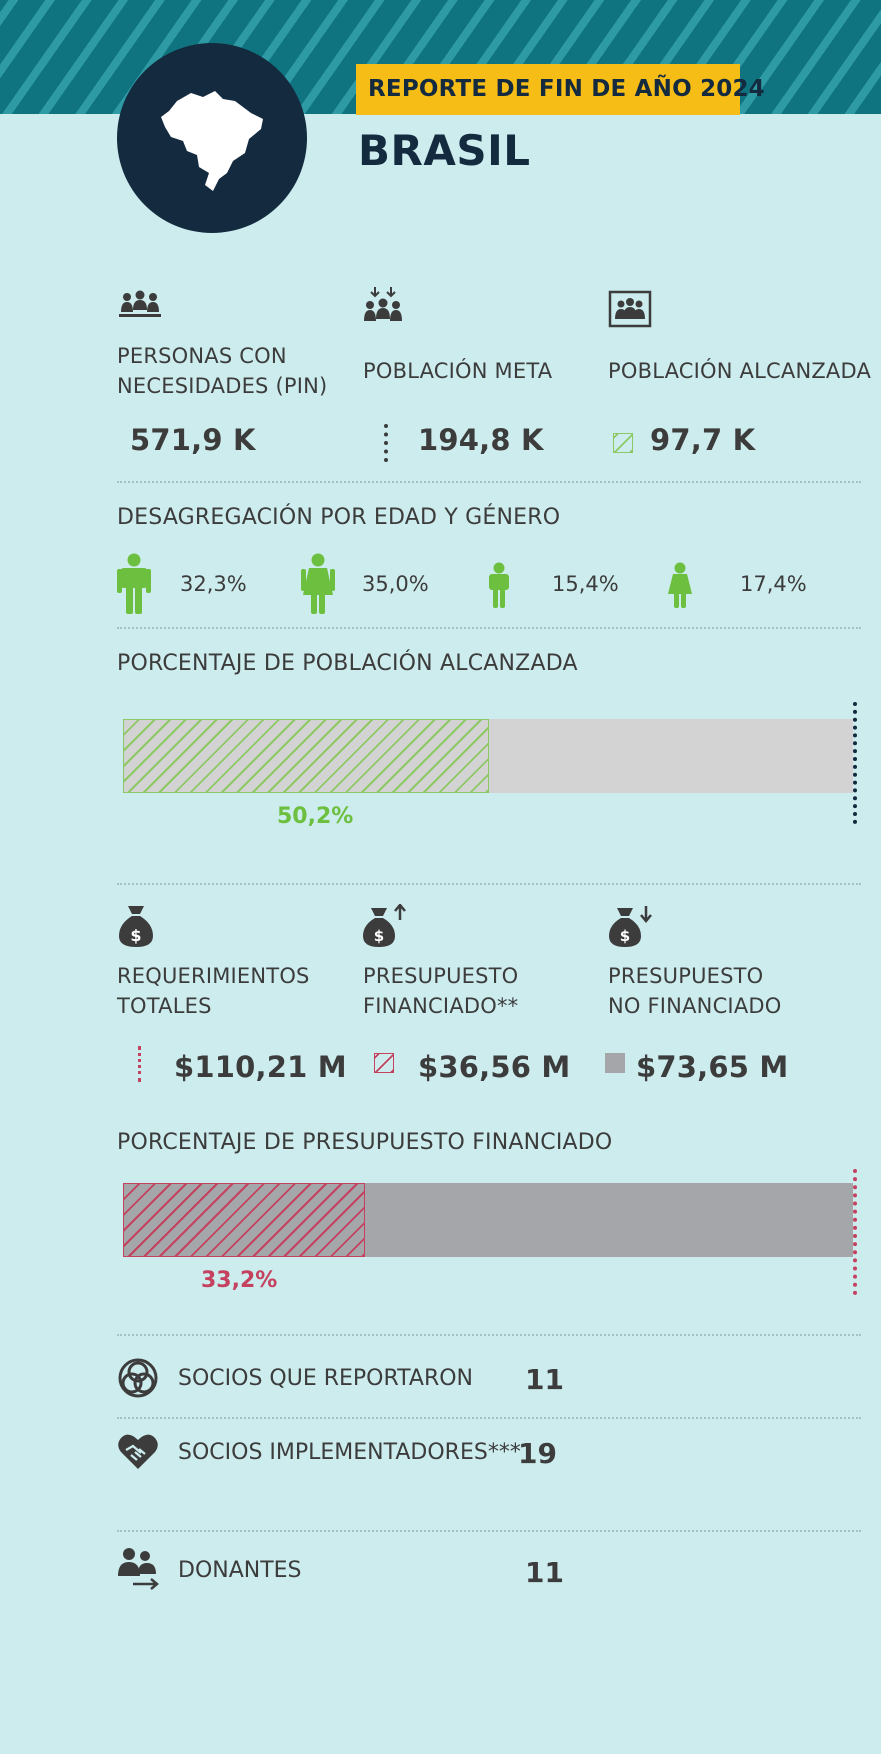  What do you see at coordinates (630, 309) in the screenshot?
I see `reached-people-icon` at bounding box center [630, 309].